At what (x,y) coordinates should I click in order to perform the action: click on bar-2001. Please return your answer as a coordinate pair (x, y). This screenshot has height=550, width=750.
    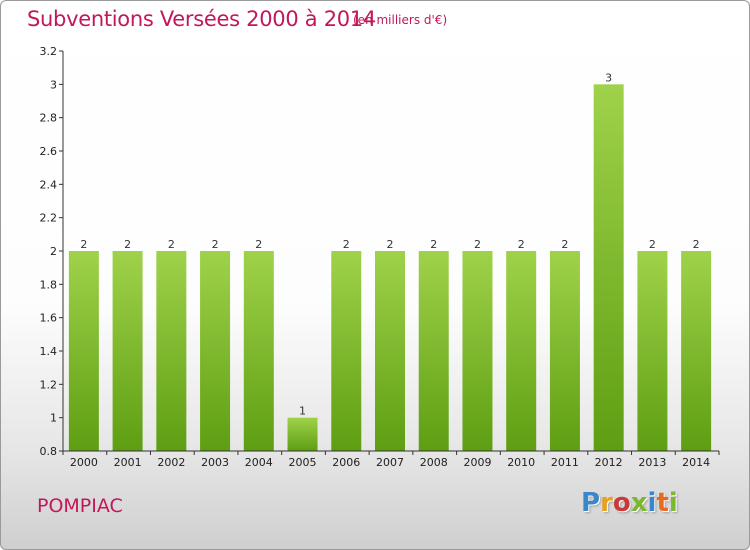
    Looking at the image, I should click on (127, 351).